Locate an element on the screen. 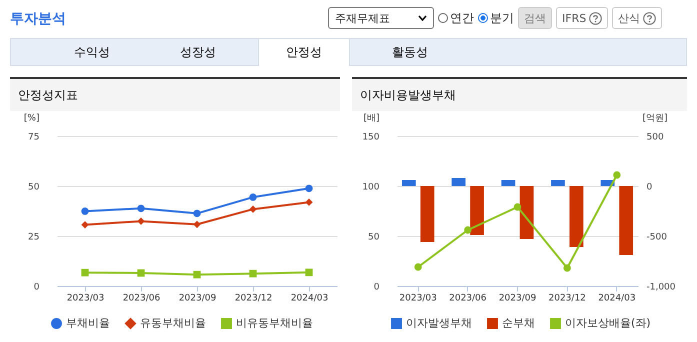  y2-tick-label: 500 is located at coordinates (655, 137).